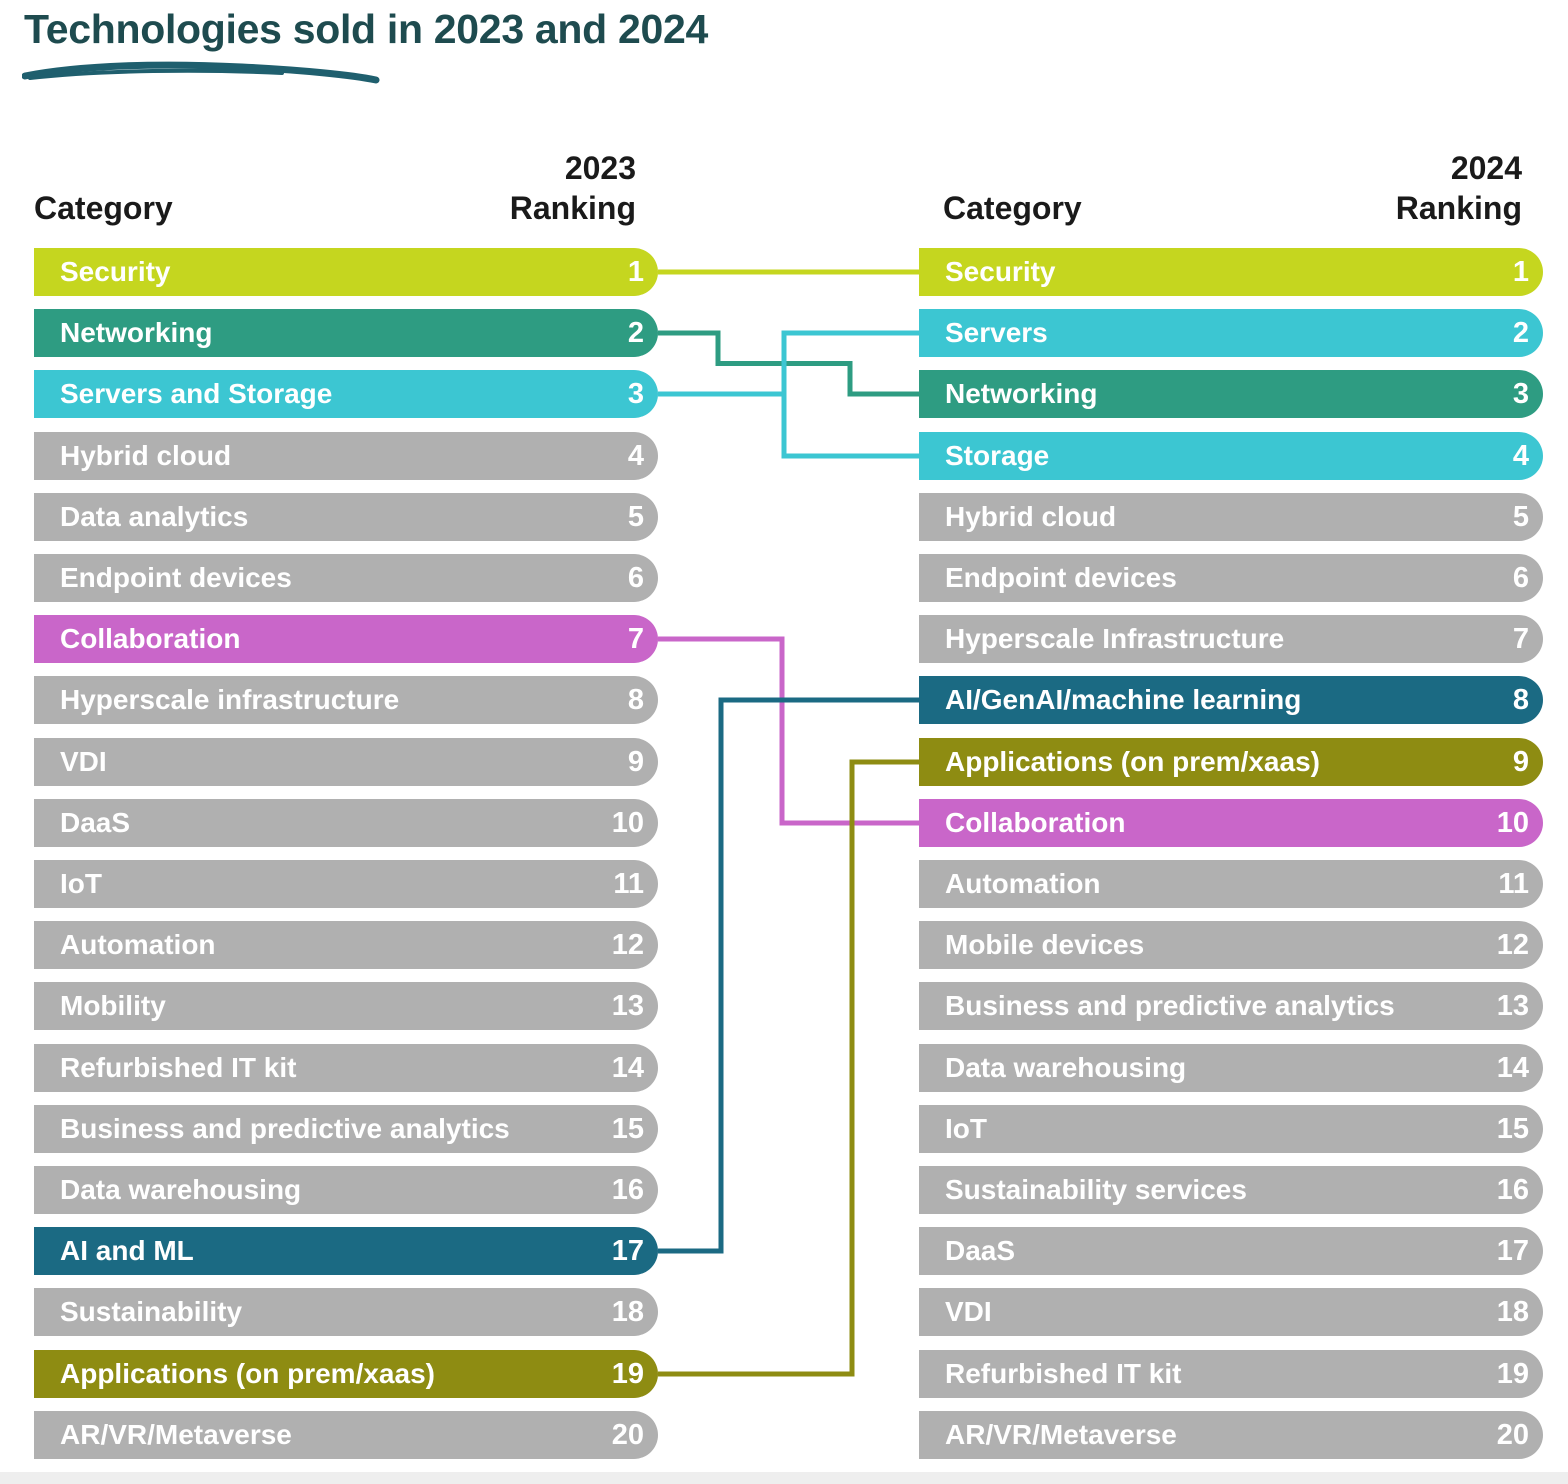 The image size is (1568, 1484). What do you see at coordinates (627, 1311) in the screenshot?
I see `ranking-2023-rank-value: 18` at bounding box center [627, 1311].